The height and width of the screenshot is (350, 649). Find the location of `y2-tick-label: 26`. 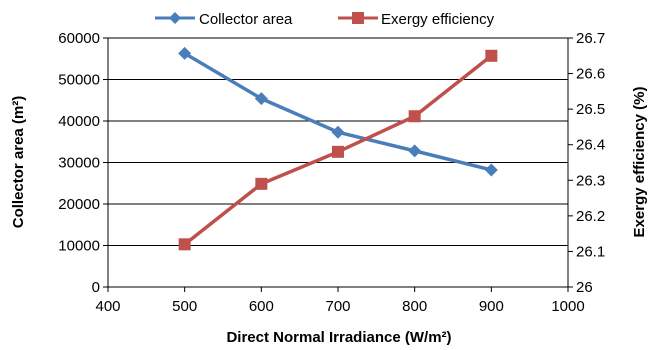

y2-tick-label: 26 is located at coordinates (584, 287).